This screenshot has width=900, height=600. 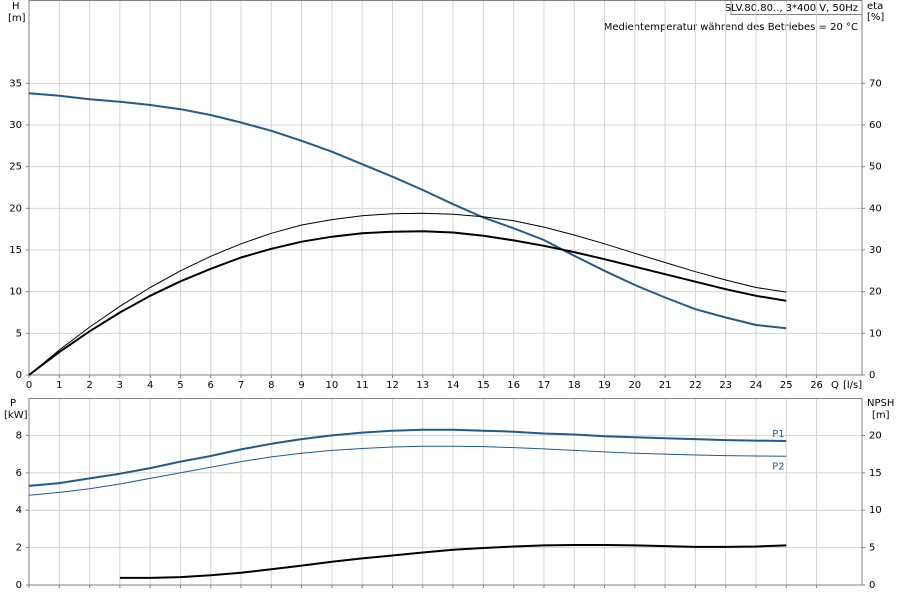 I want to click on x-tick-label: 5, so click(x=180, y=385).